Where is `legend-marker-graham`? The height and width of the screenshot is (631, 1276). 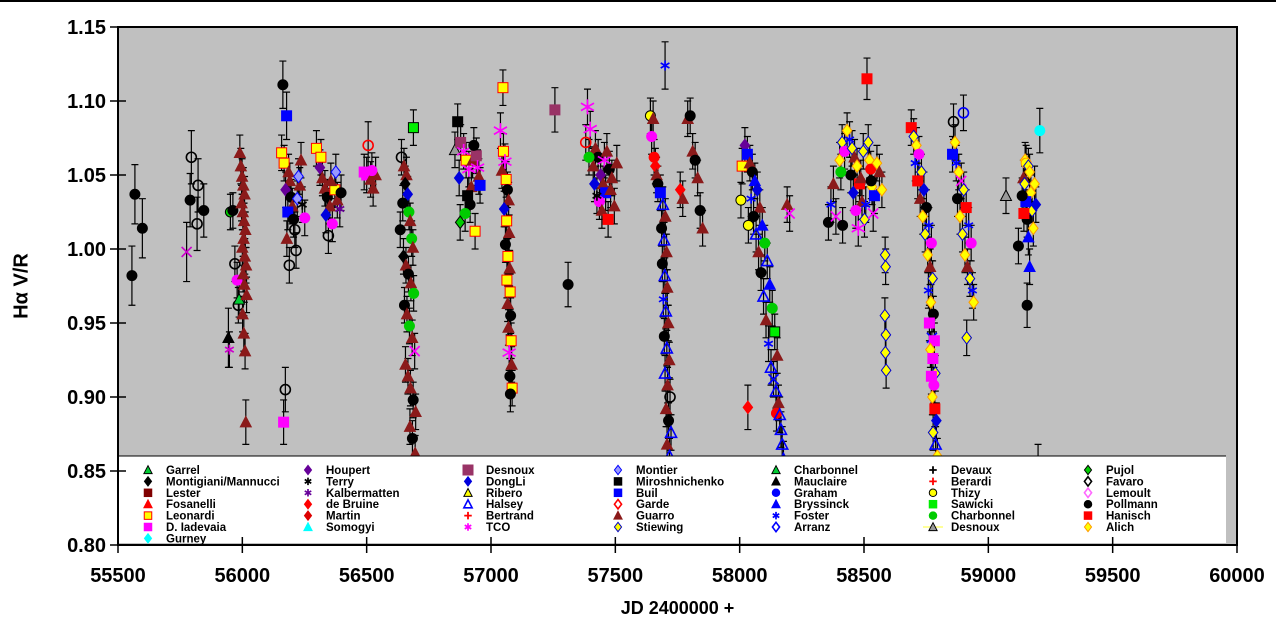
legend-marker-graham is located at coordinates (776, 493).